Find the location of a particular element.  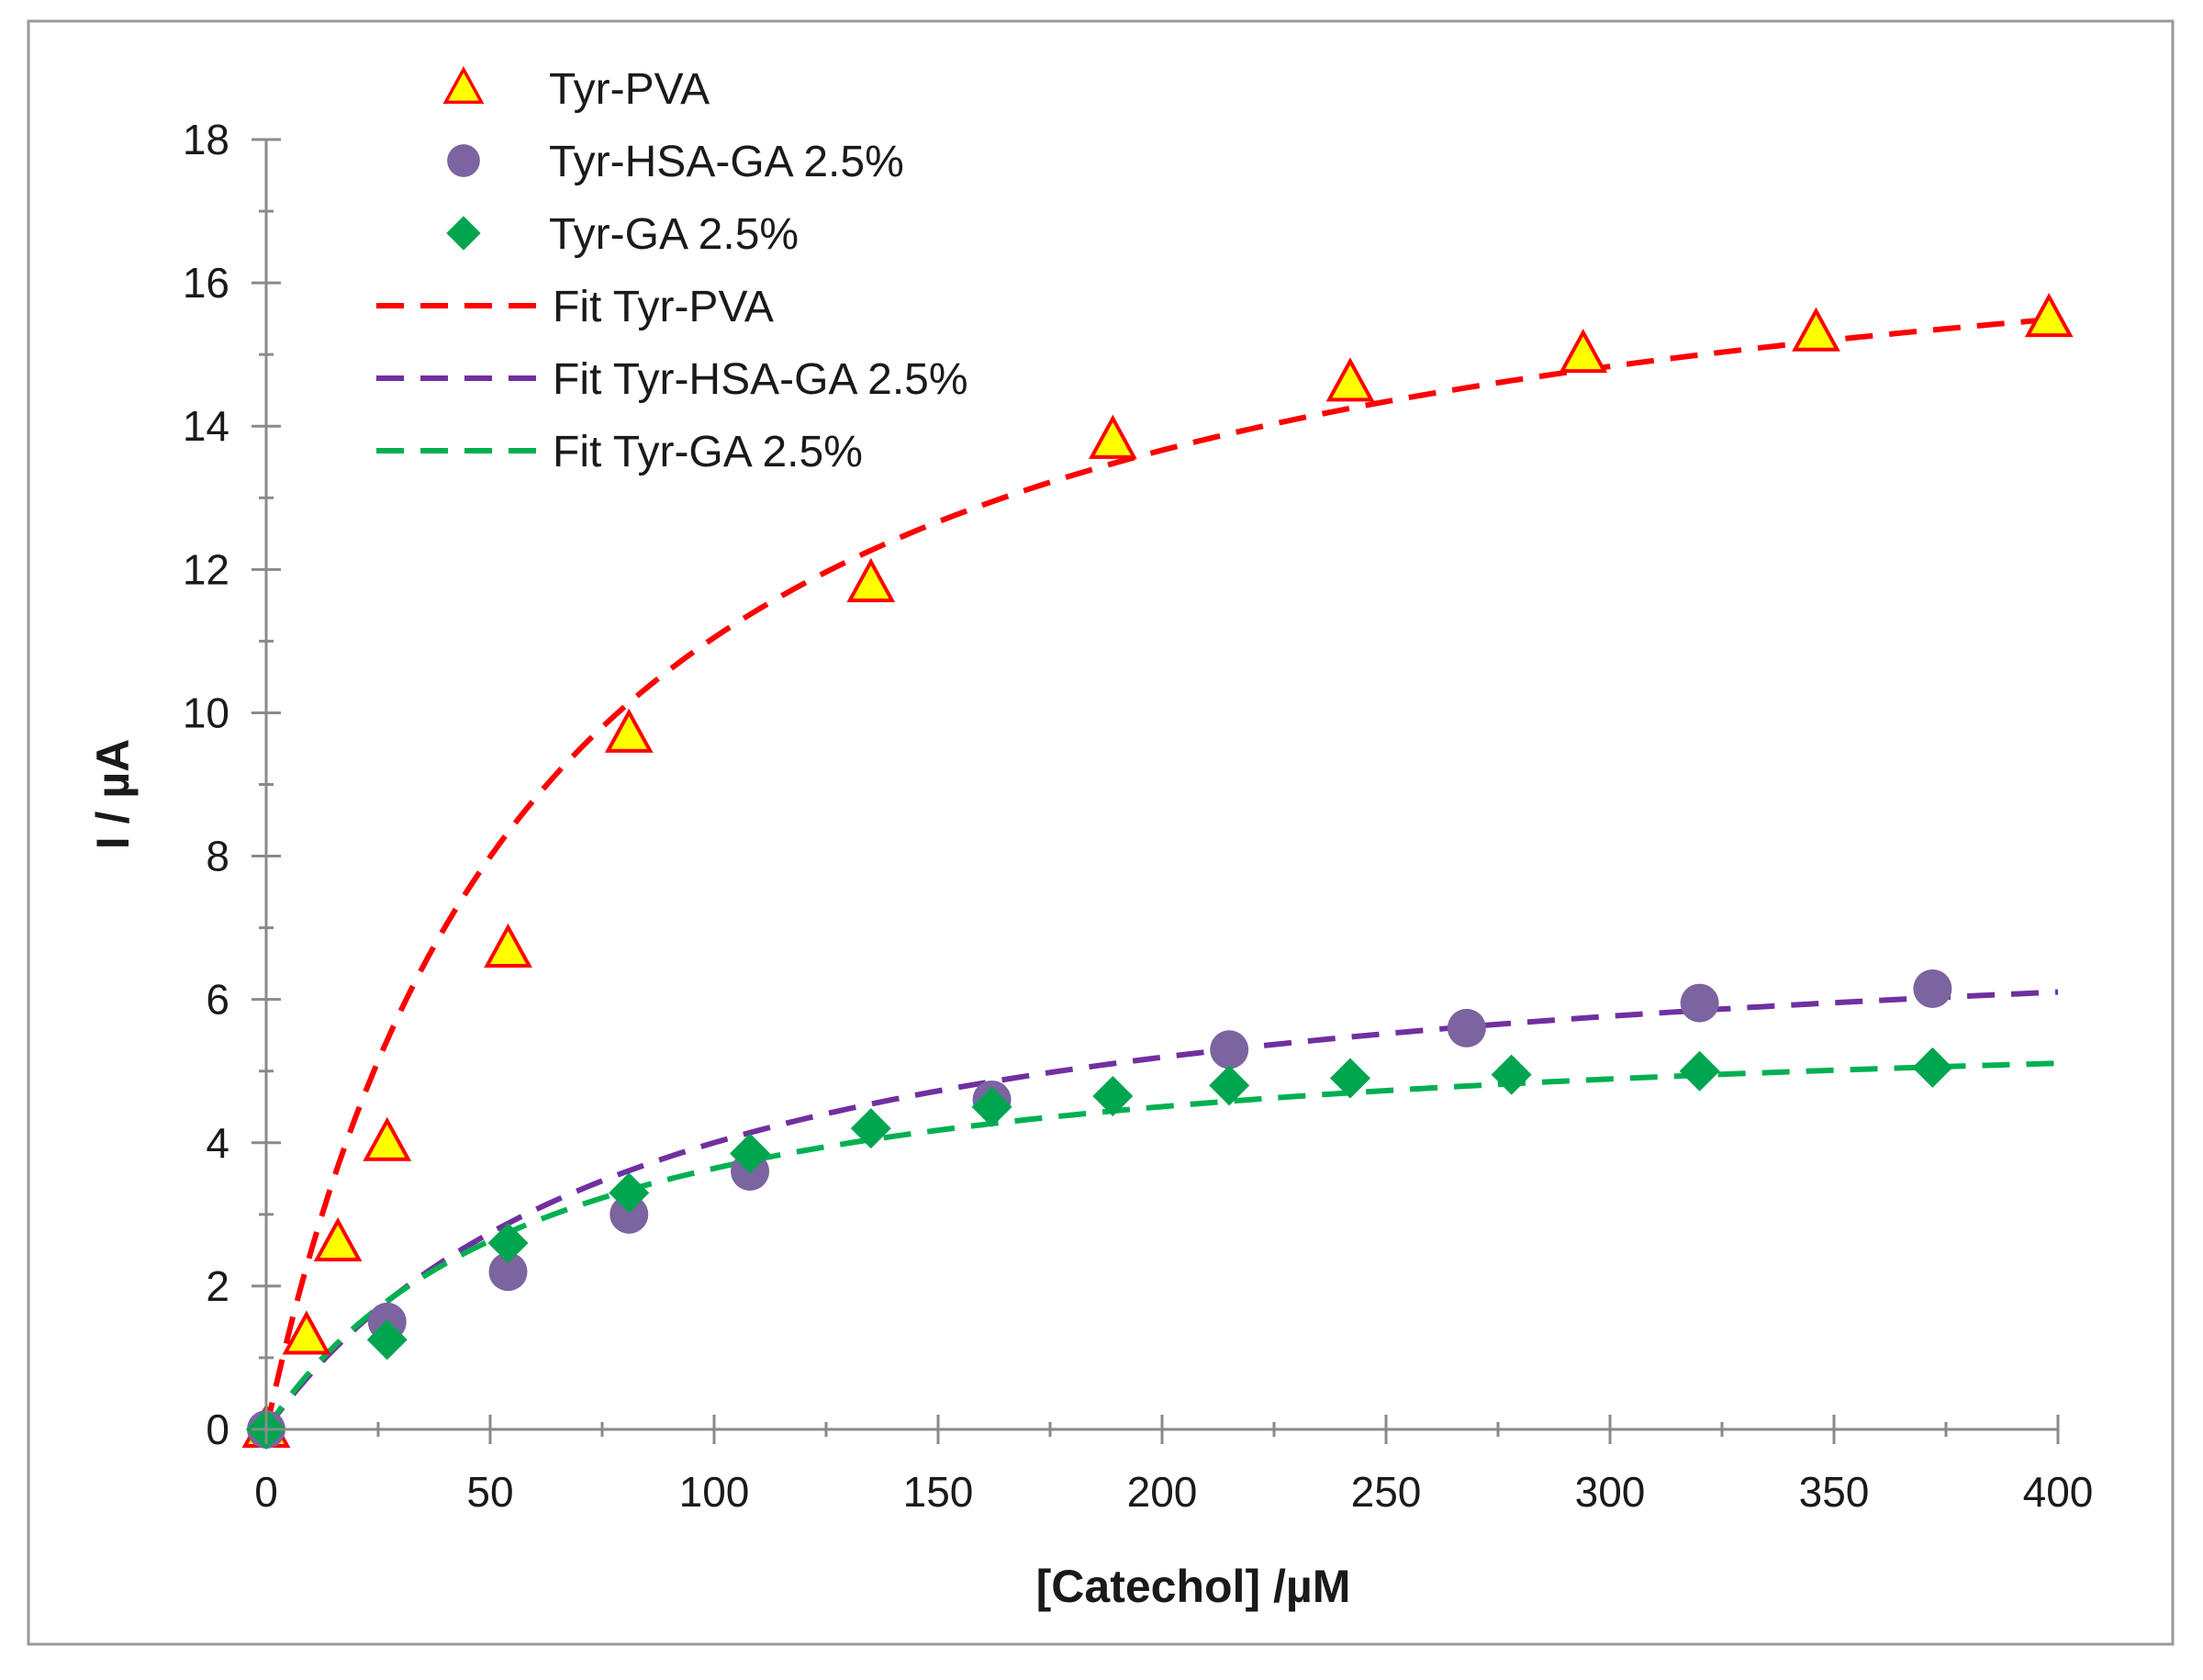

x-axis-title: [Catechol] /µM is located at coordinates (1193, 1586).